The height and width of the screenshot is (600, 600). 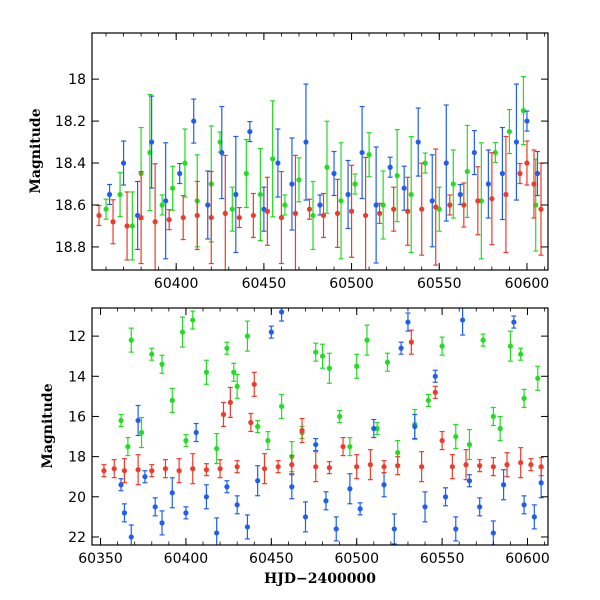 I want to click on bottom-x-tick-label: 60600, so click(x=527, y=559).